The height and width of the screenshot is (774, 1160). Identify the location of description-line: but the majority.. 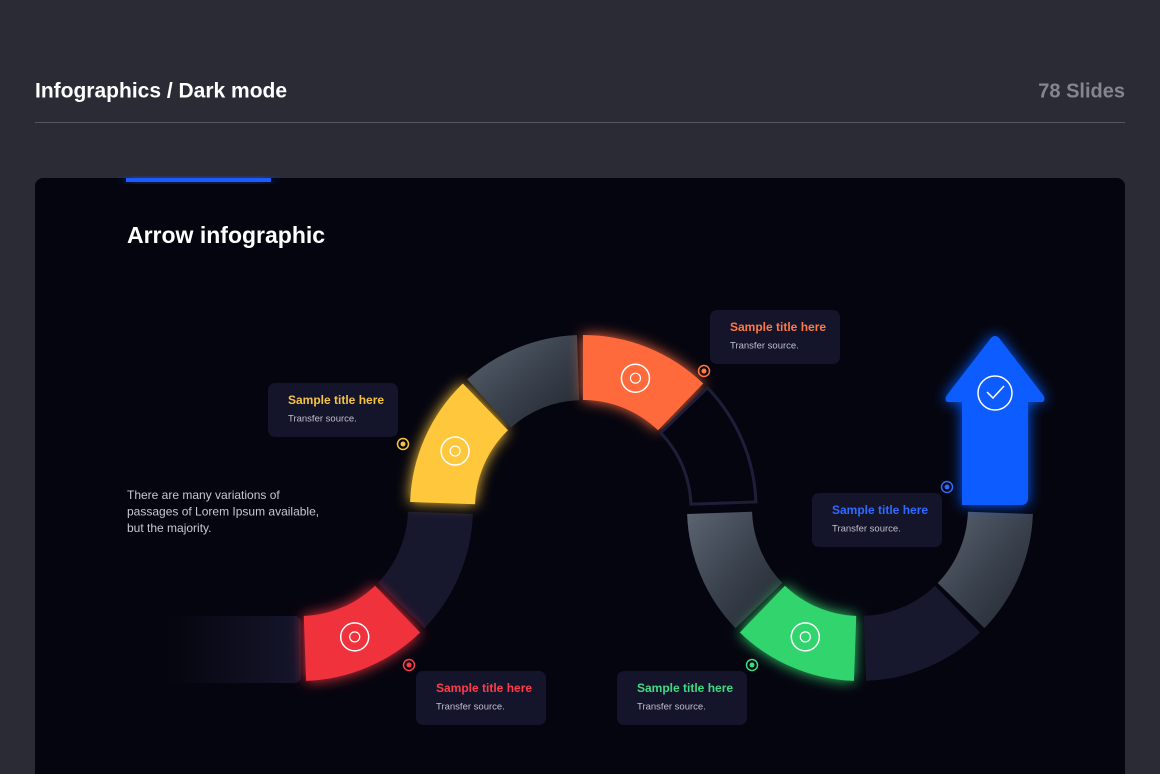
(169, 528).